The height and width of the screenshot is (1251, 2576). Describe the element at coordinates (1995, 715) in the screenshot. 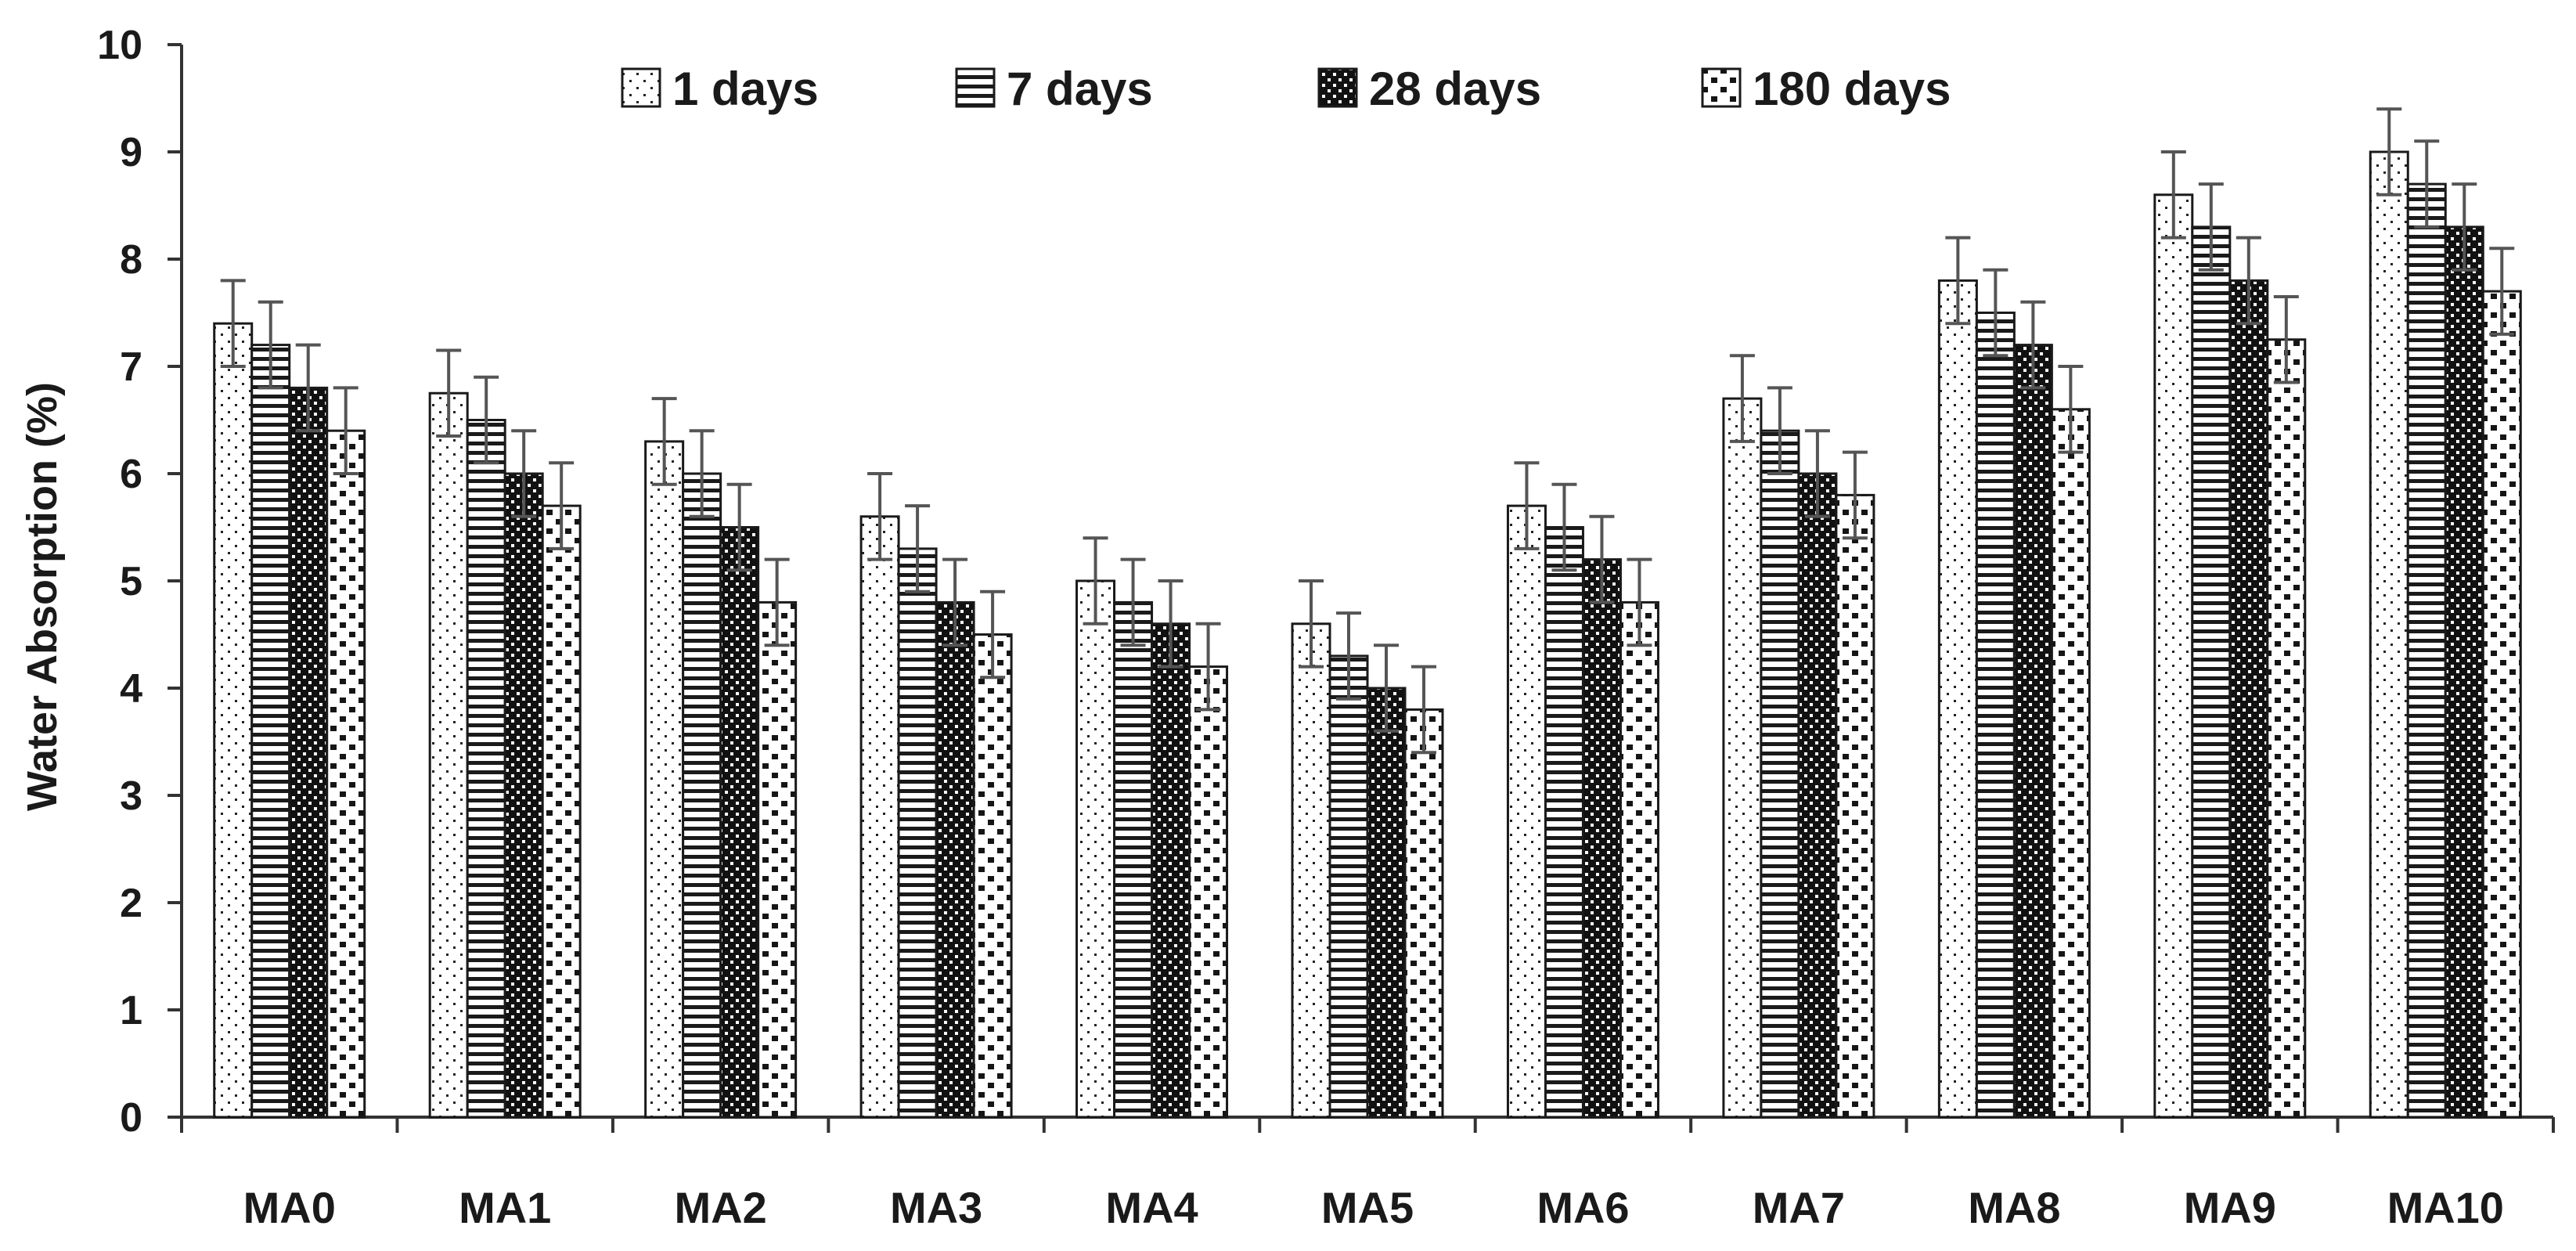

I see `bar-ma8-s1` at that location.